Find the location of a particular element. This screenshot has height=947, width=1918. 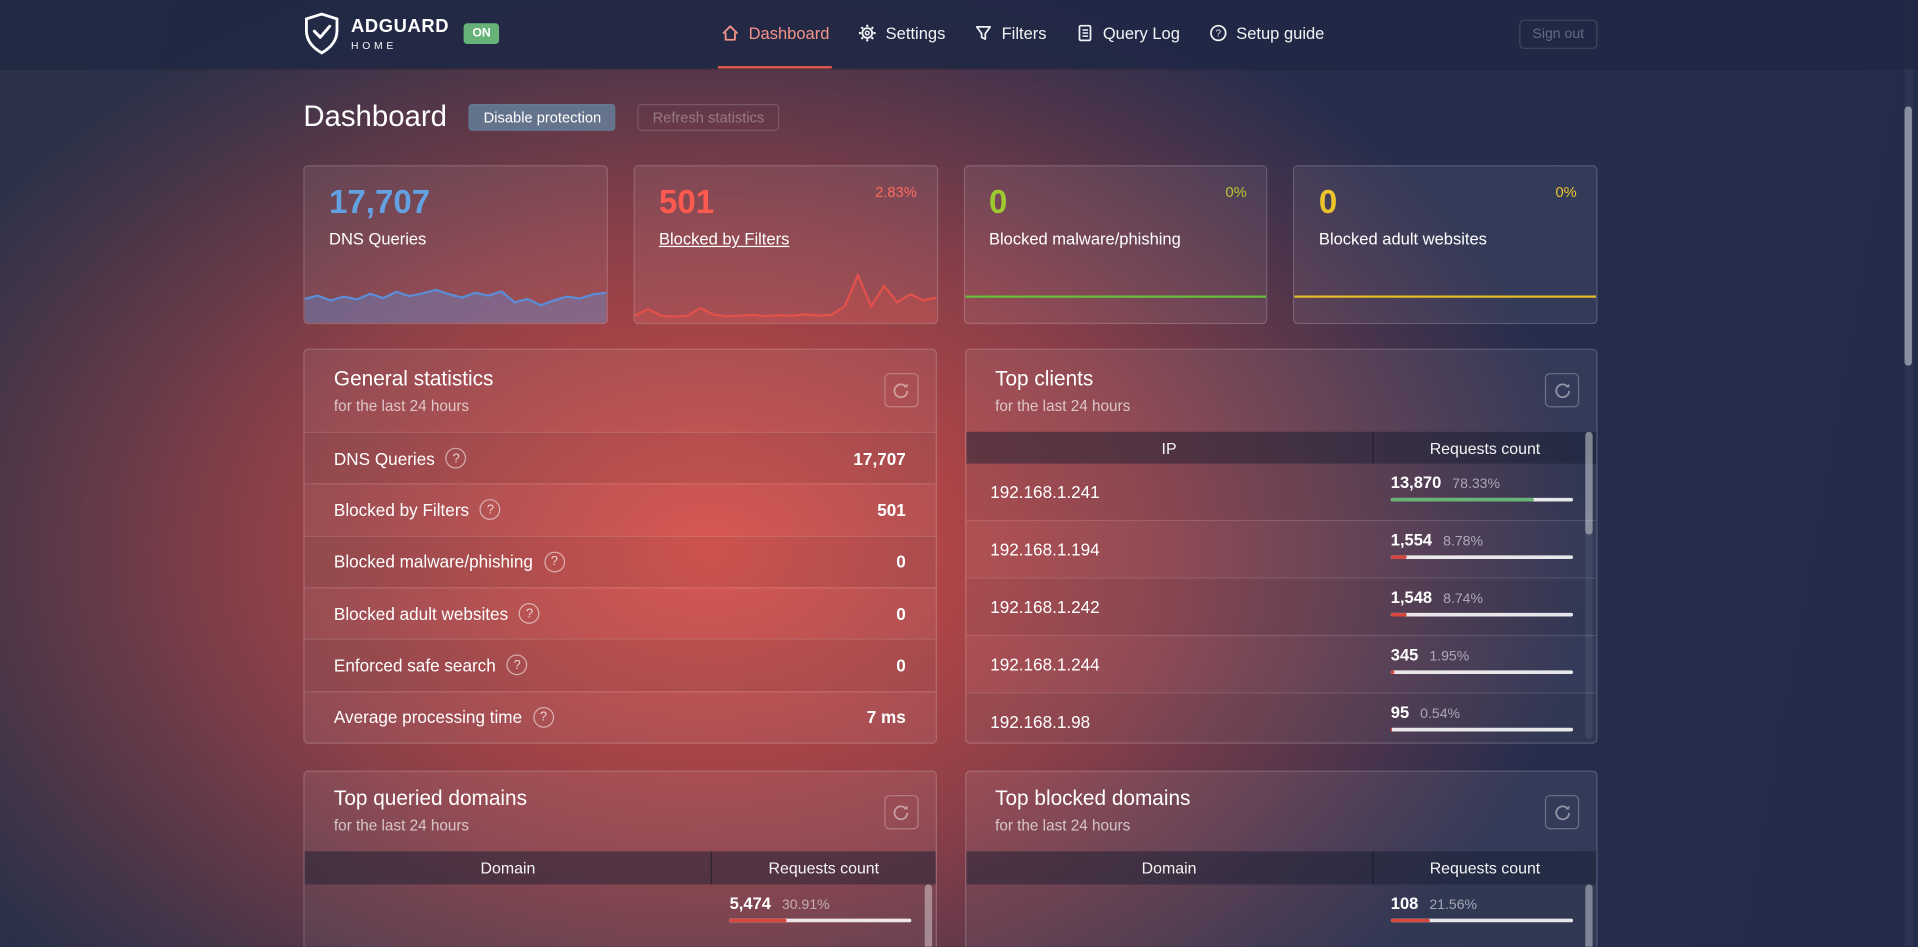

refresh-statistics-button: Refresh statistics is located at coordinates (708, 117).